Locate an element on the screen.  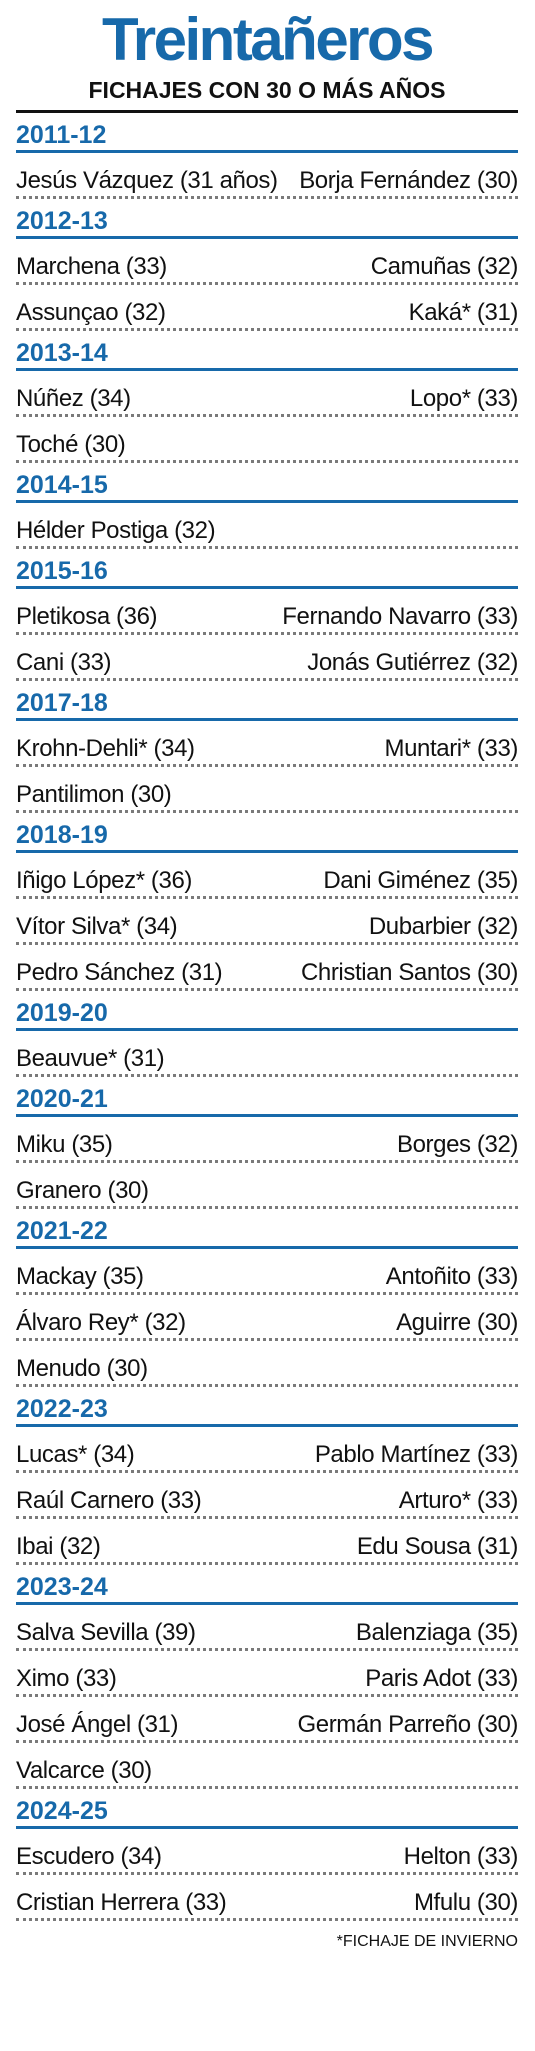
player-row: Escudero (34) Helton (33) is located at coordinates (267, 1852).